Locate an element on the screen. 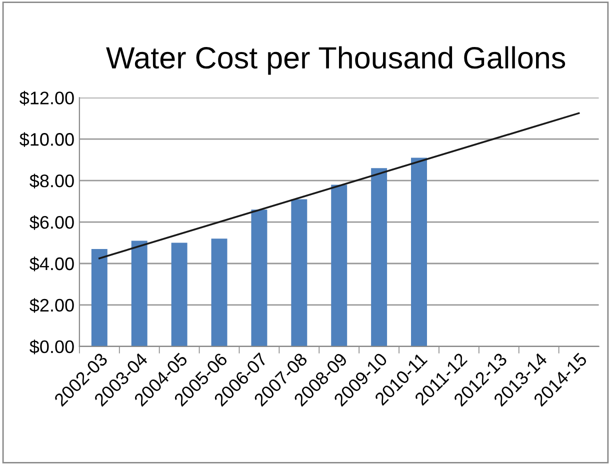 The image size is (611, 465). y-tick-label: $12.00 is located at coordinates (47, 98).